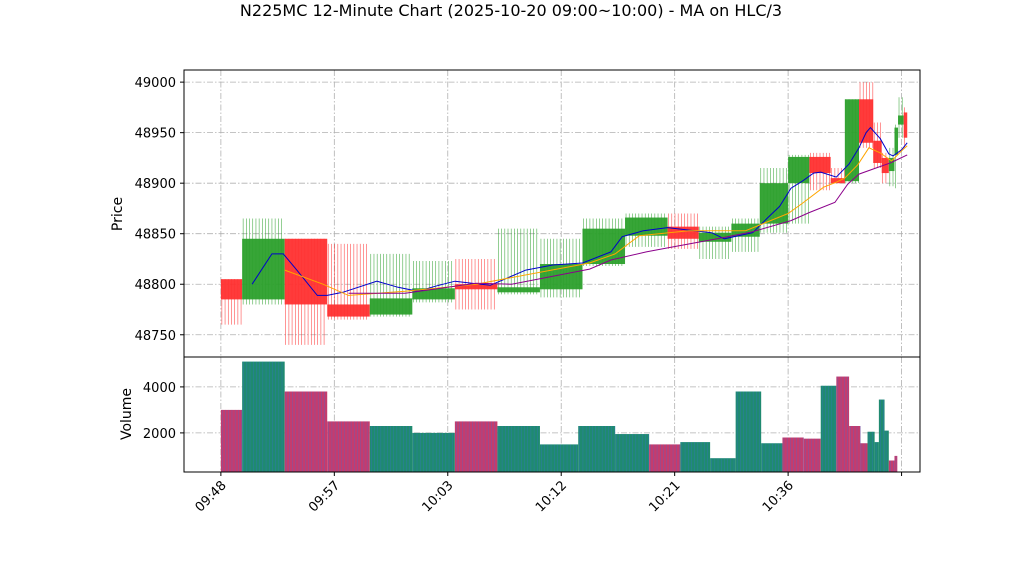  What do you see at coordinates (159, 388) in the screenshot?
I see `volume-tick-label: 4000` at bounding box center [159, 388].